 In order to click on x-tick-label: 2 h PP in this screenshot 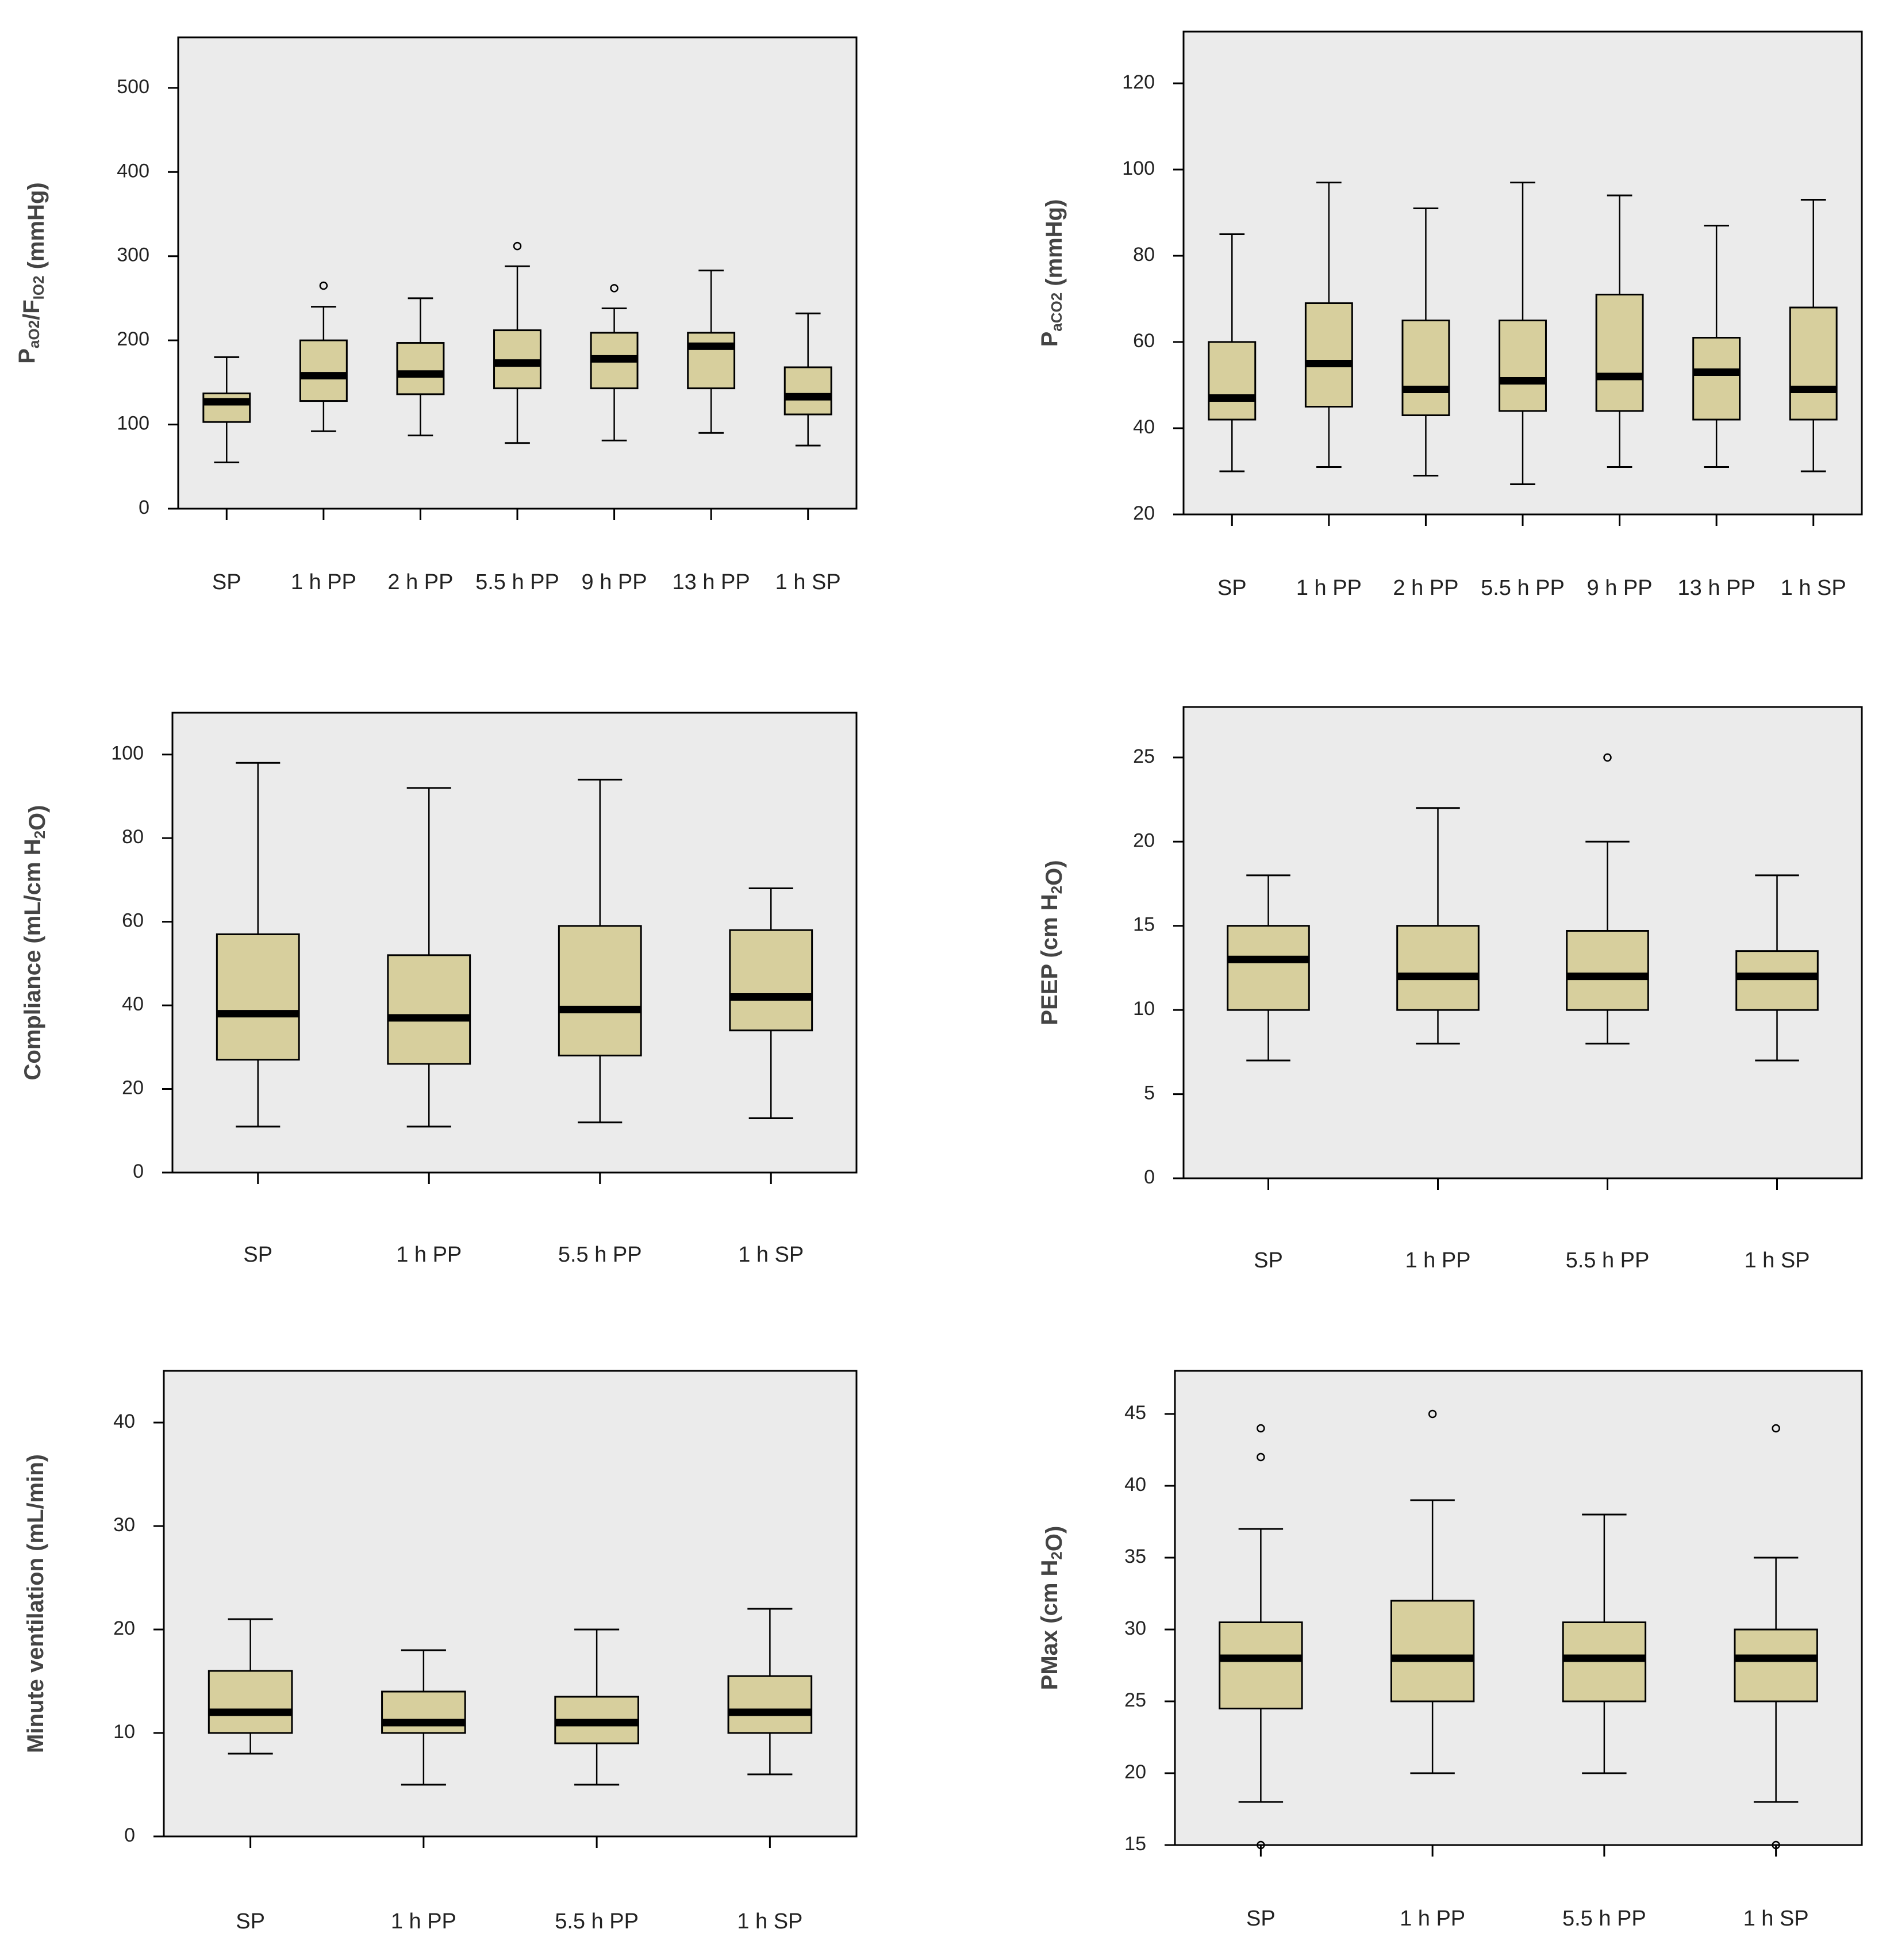, I will do `click(420, 582)`.